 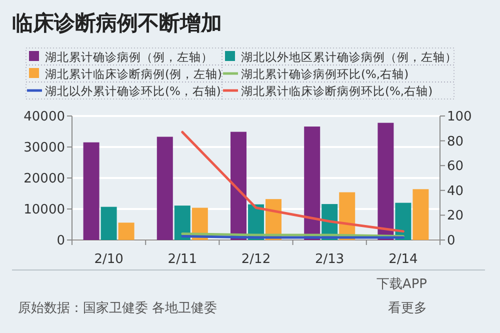 What do you see at coordinates (455, 191) in the screenshot?
I see `y2-tick-label: 40` at bounding box center [455, 191].